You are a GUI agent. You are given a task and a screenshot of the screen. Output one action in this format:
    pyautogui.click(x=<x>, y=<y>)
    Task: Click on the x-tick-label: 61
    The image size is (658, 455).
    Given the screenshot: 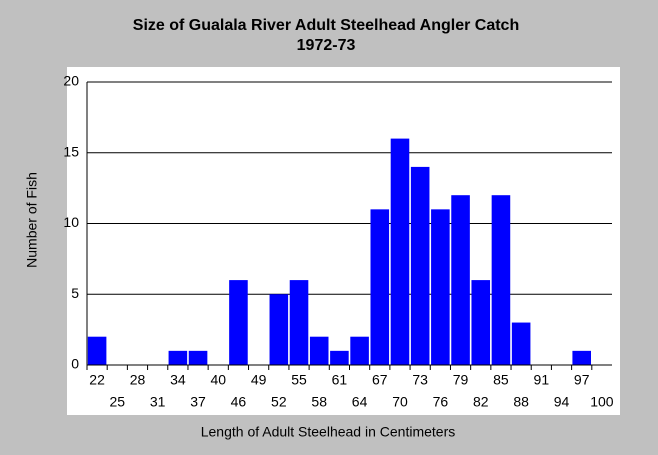 What is the action you would take?
    pyautogui.click(x=340, y=380)
    